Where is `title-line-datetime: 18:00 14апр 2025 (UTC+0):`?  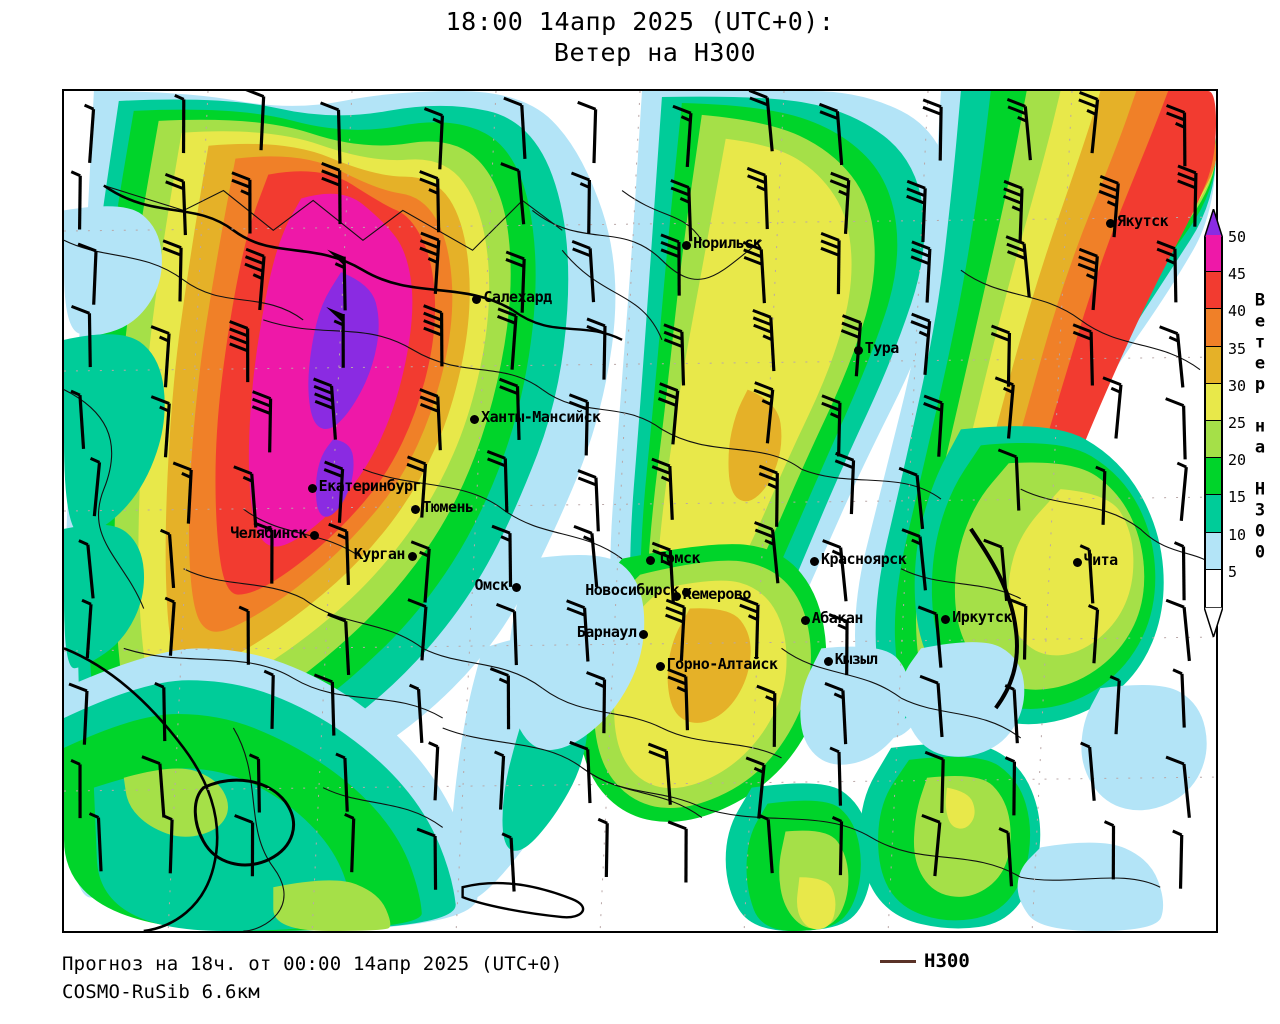
title-line-datetime: 18:00 14апр 2025 (UTC+0): is located at coordinates (640, 21).